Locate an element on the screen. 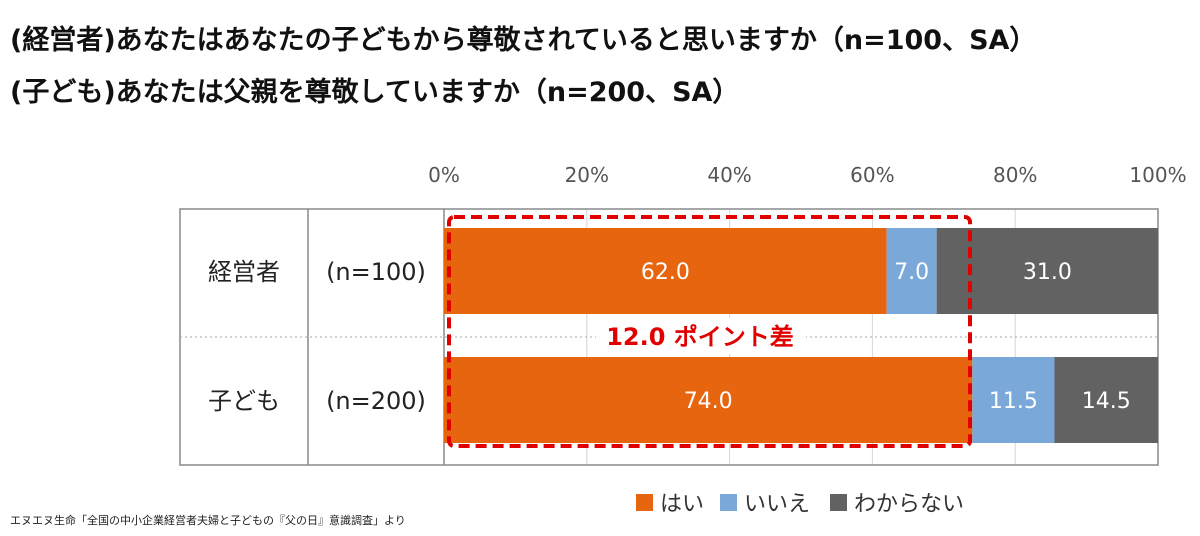  chart-title-line-2: (子ども)あなたは父親を尊敬していますか（n=200、SA） is located at coordinates (375, 92).